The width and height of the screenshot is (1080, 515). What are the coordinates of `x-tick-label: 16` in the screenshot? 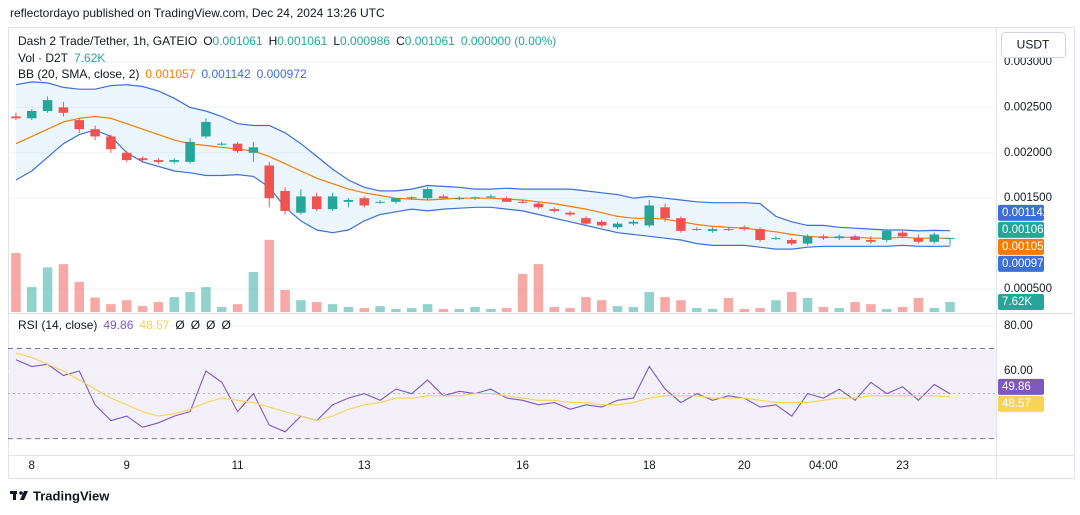 It's located at (522, 466).